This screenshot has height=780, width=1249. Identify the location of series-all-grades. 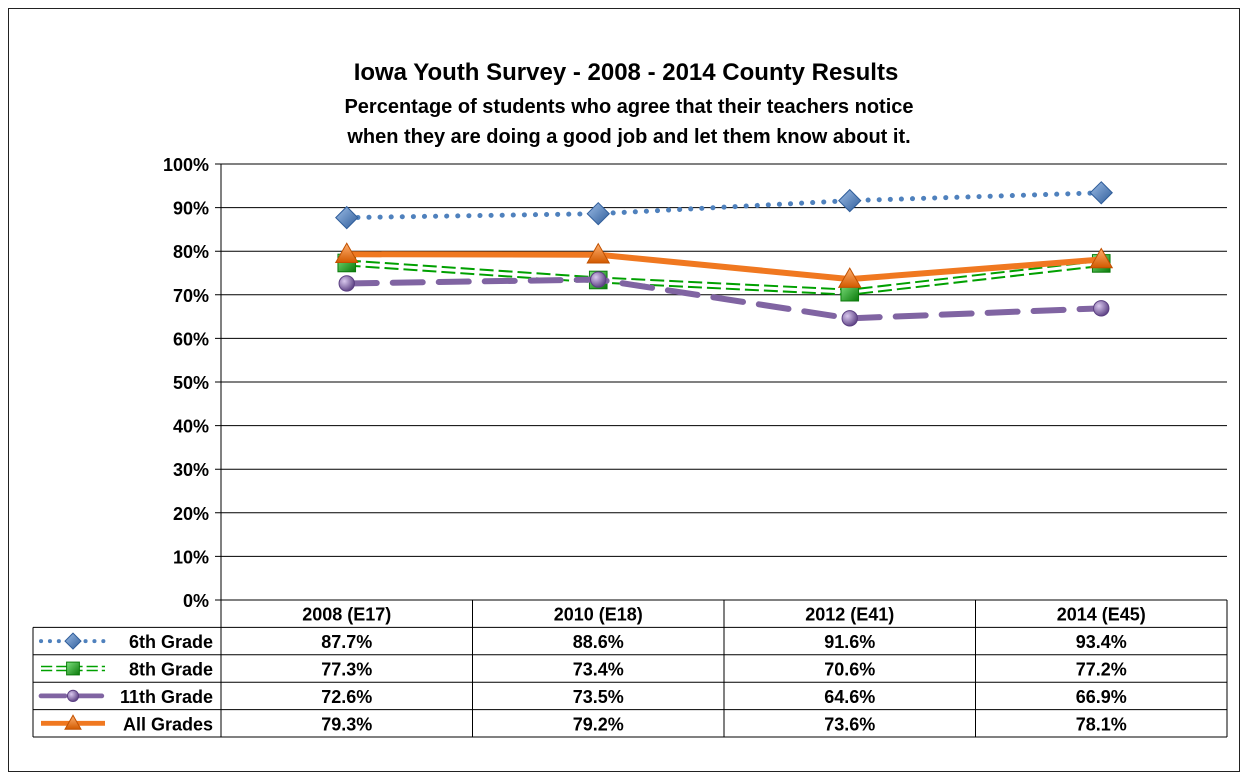
(724, 265).